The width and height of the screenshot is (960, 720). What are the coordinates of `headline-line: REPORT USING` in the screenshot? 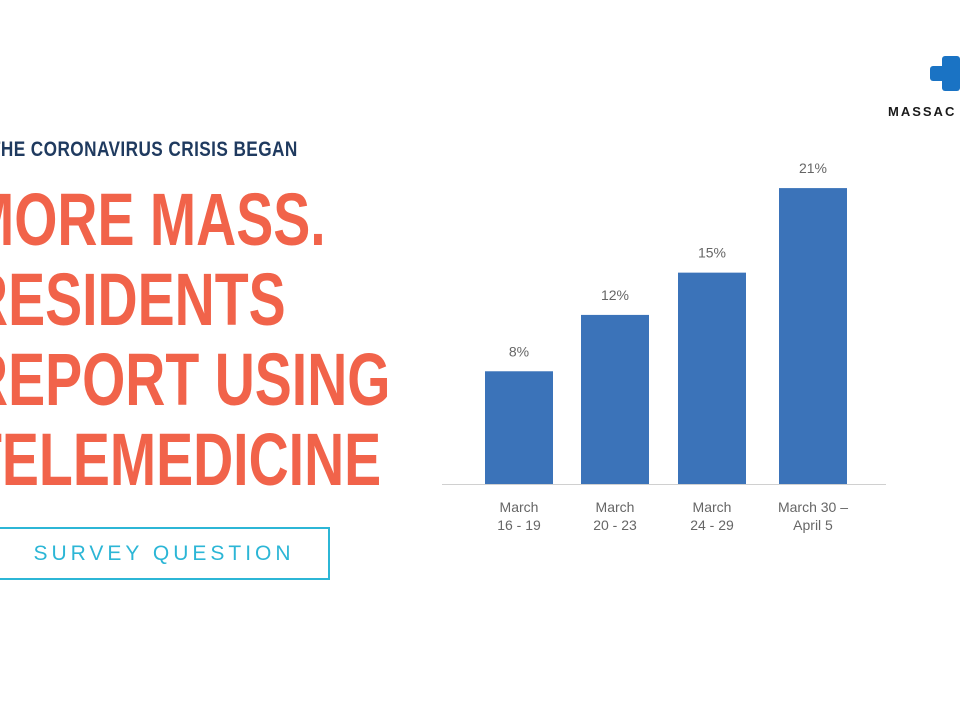 It's located at (195, 379).